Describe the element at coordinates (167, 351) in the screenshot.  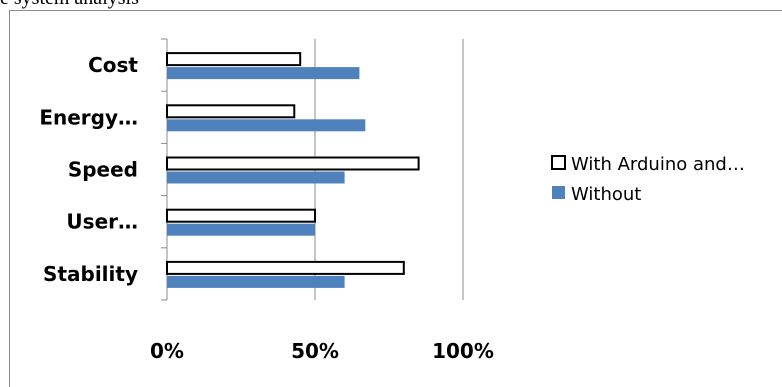
I see `x-tick-label: 0%` at that location.